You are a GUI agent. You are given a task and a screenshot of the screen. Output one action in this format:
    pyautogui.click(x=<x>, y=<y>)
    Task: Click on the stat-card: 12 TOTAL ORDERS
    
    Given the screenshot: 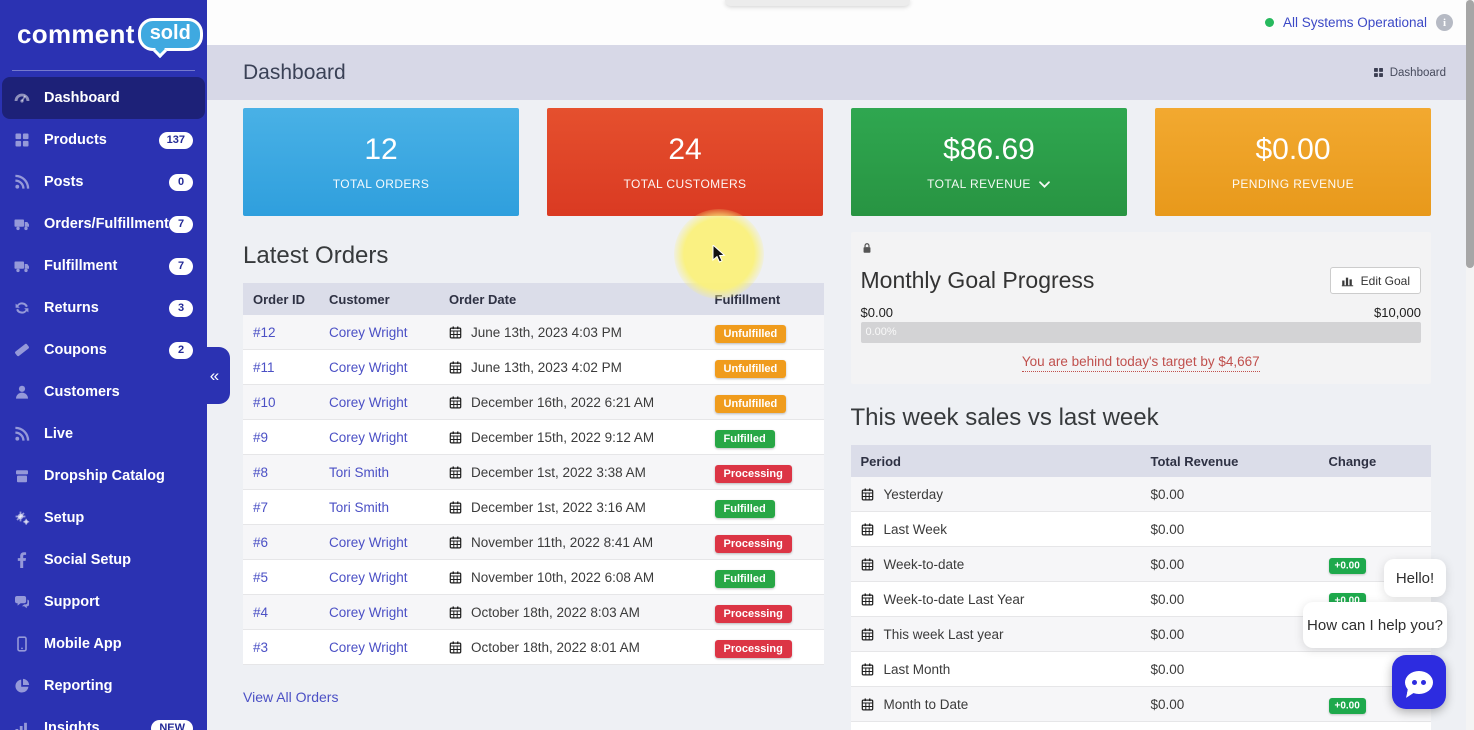 What is the action you would take?
    pyautogui.click(x=381, y=162)
    